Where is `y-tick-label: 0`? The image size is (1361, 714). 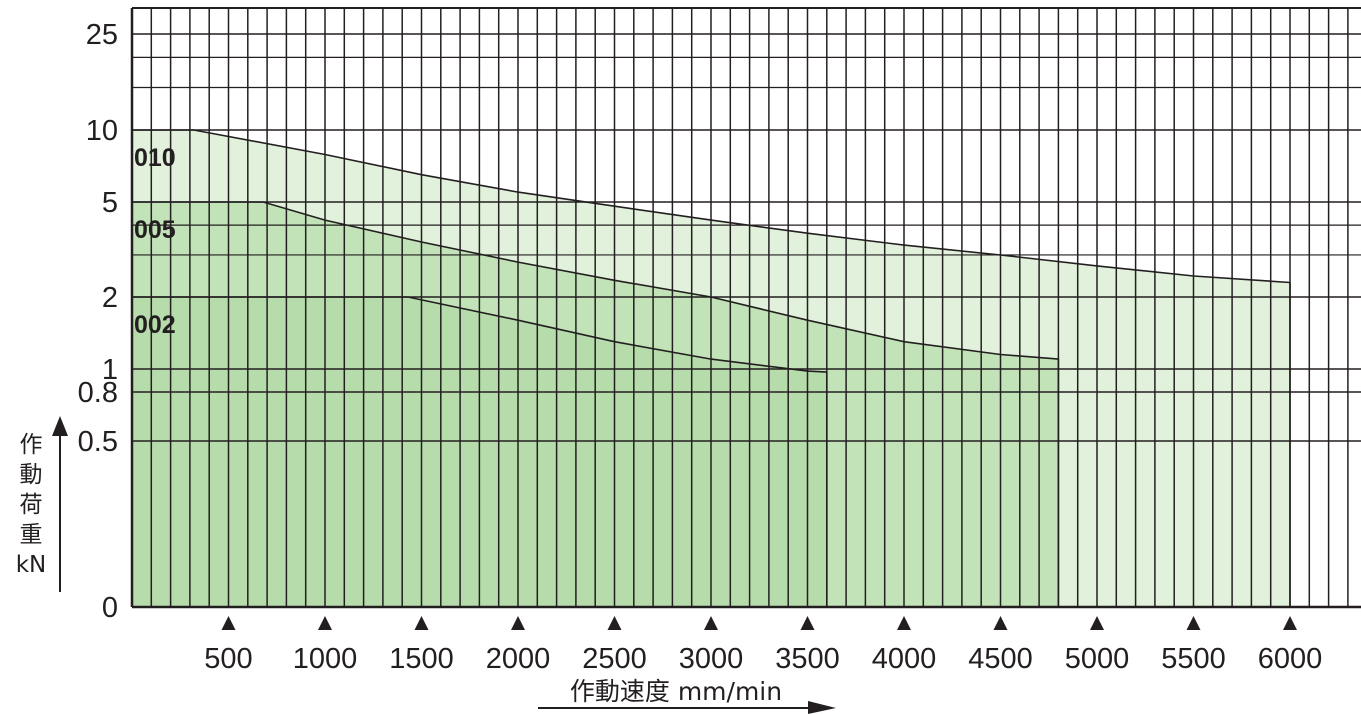
y-tick-label: 0 is located at coordinates (110, 608).